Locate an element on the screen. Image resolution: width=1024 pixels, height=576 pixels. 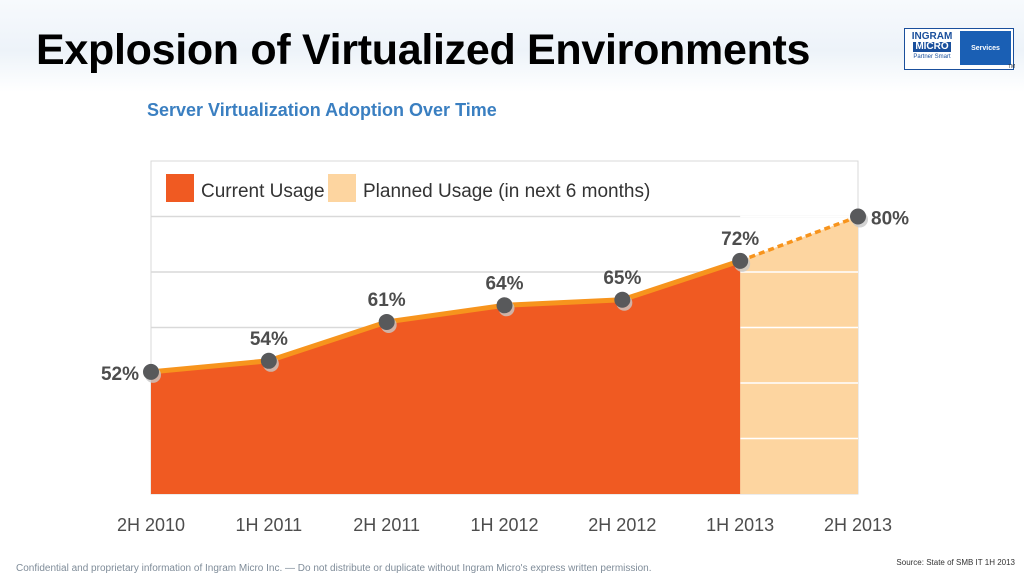
ingram-micro-logo: INGRAM MICRO Partner Smart Services is located at coordinates (959, 49).